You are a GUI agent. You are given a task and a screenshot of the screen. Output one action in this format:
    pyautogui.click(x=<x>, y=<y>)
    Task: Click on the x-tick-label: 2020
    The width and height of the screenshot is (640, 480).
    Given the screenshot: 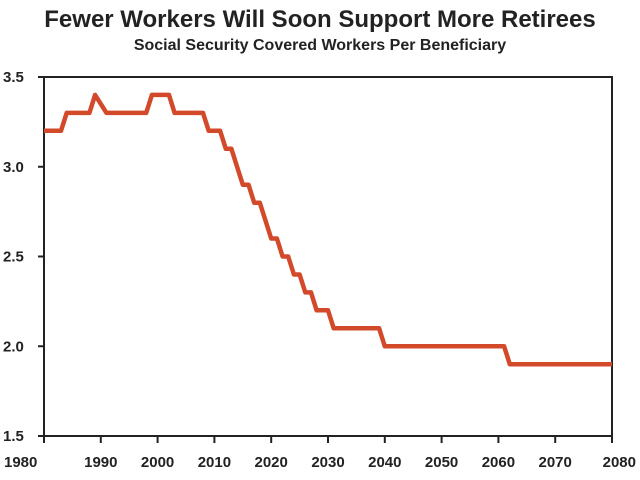 What is the action you would take?
    pyautogui.click(x=271, y=462)
    